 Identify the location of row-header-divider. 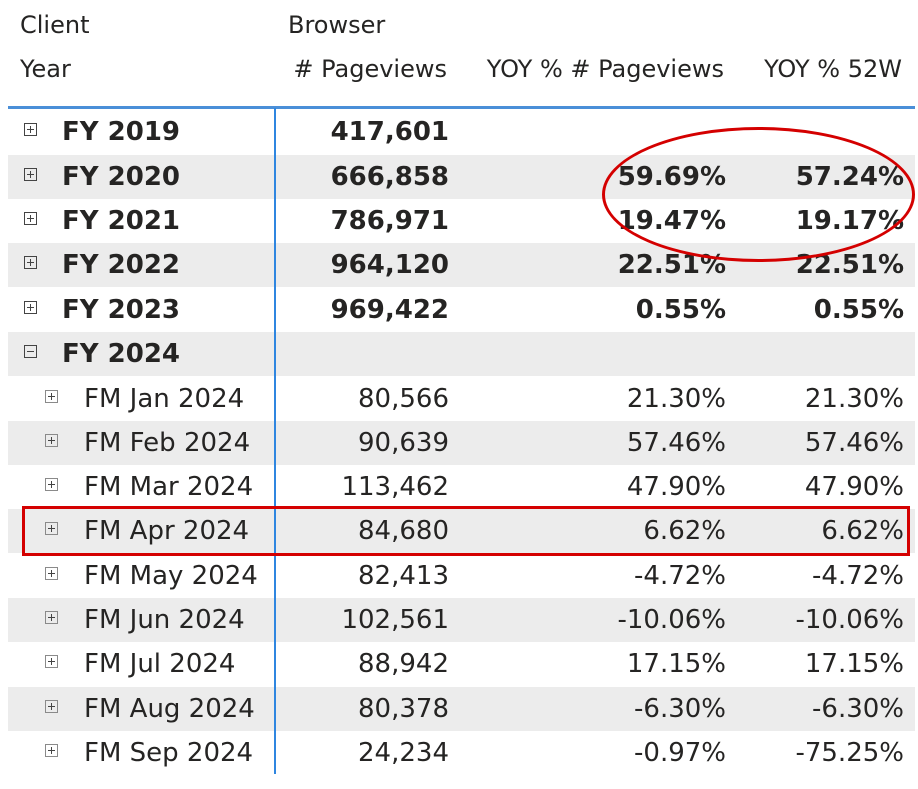
(275, 441).